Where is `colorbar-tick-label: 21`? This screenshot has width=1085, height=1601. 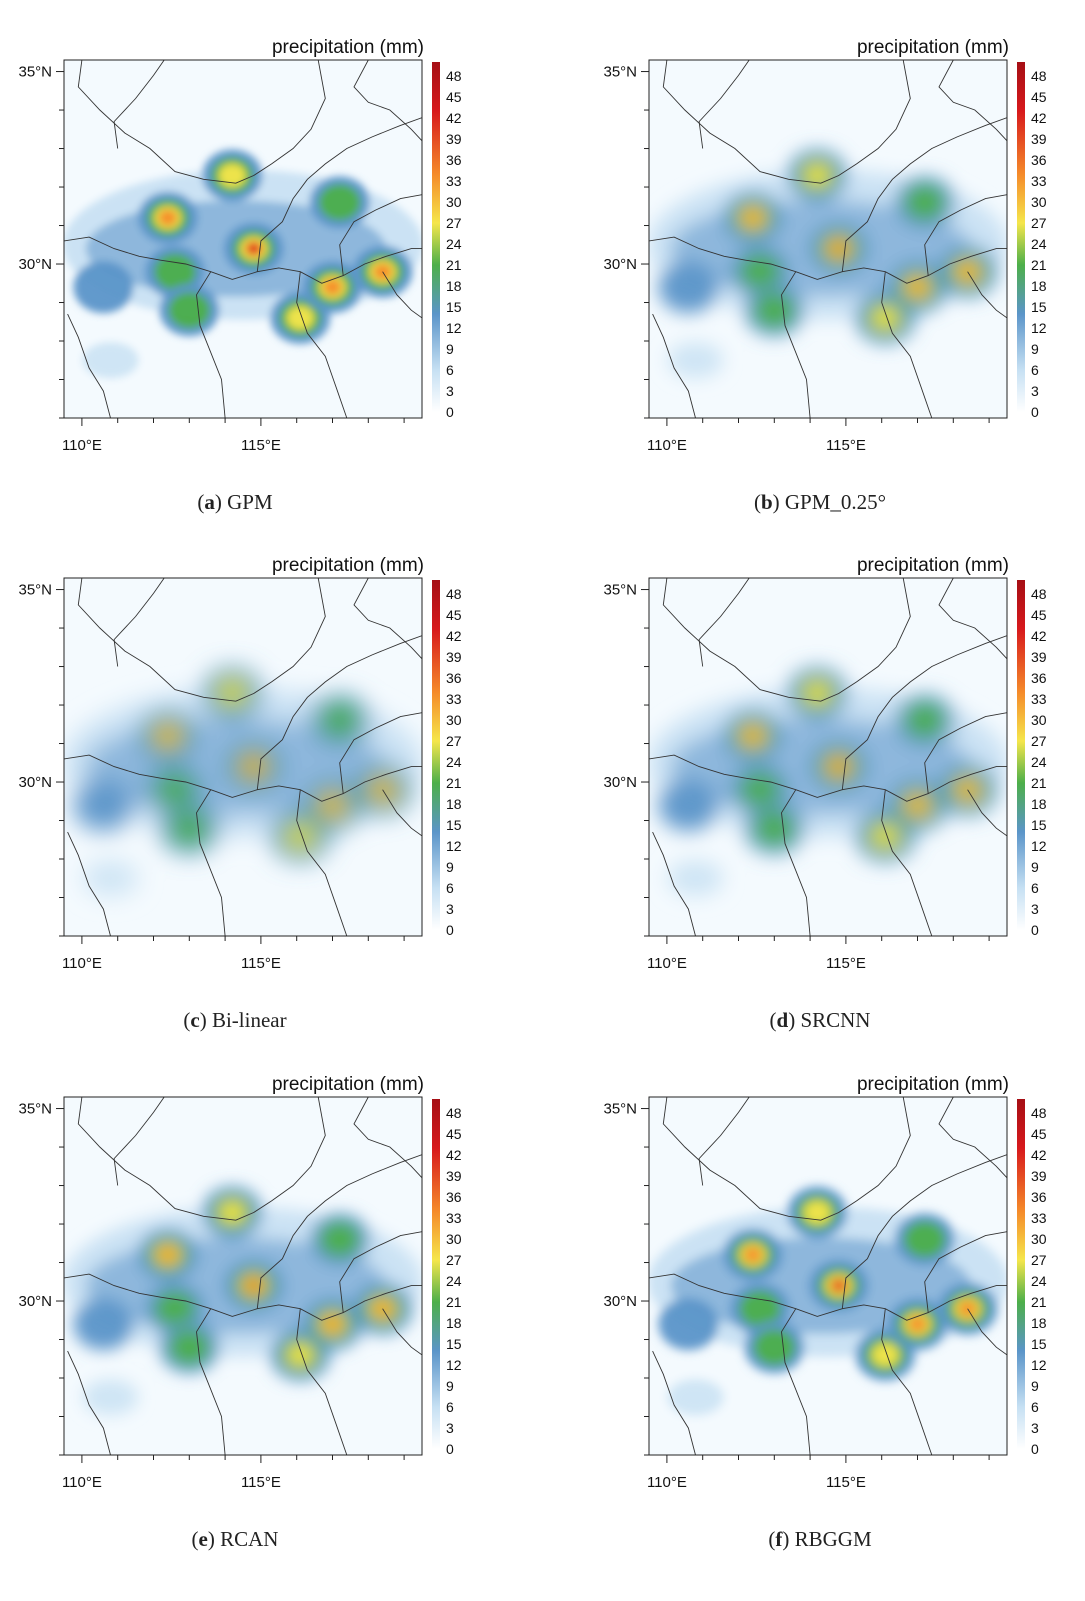
colorbar-tick-label: 21 is located at coordinates (1039, 783).